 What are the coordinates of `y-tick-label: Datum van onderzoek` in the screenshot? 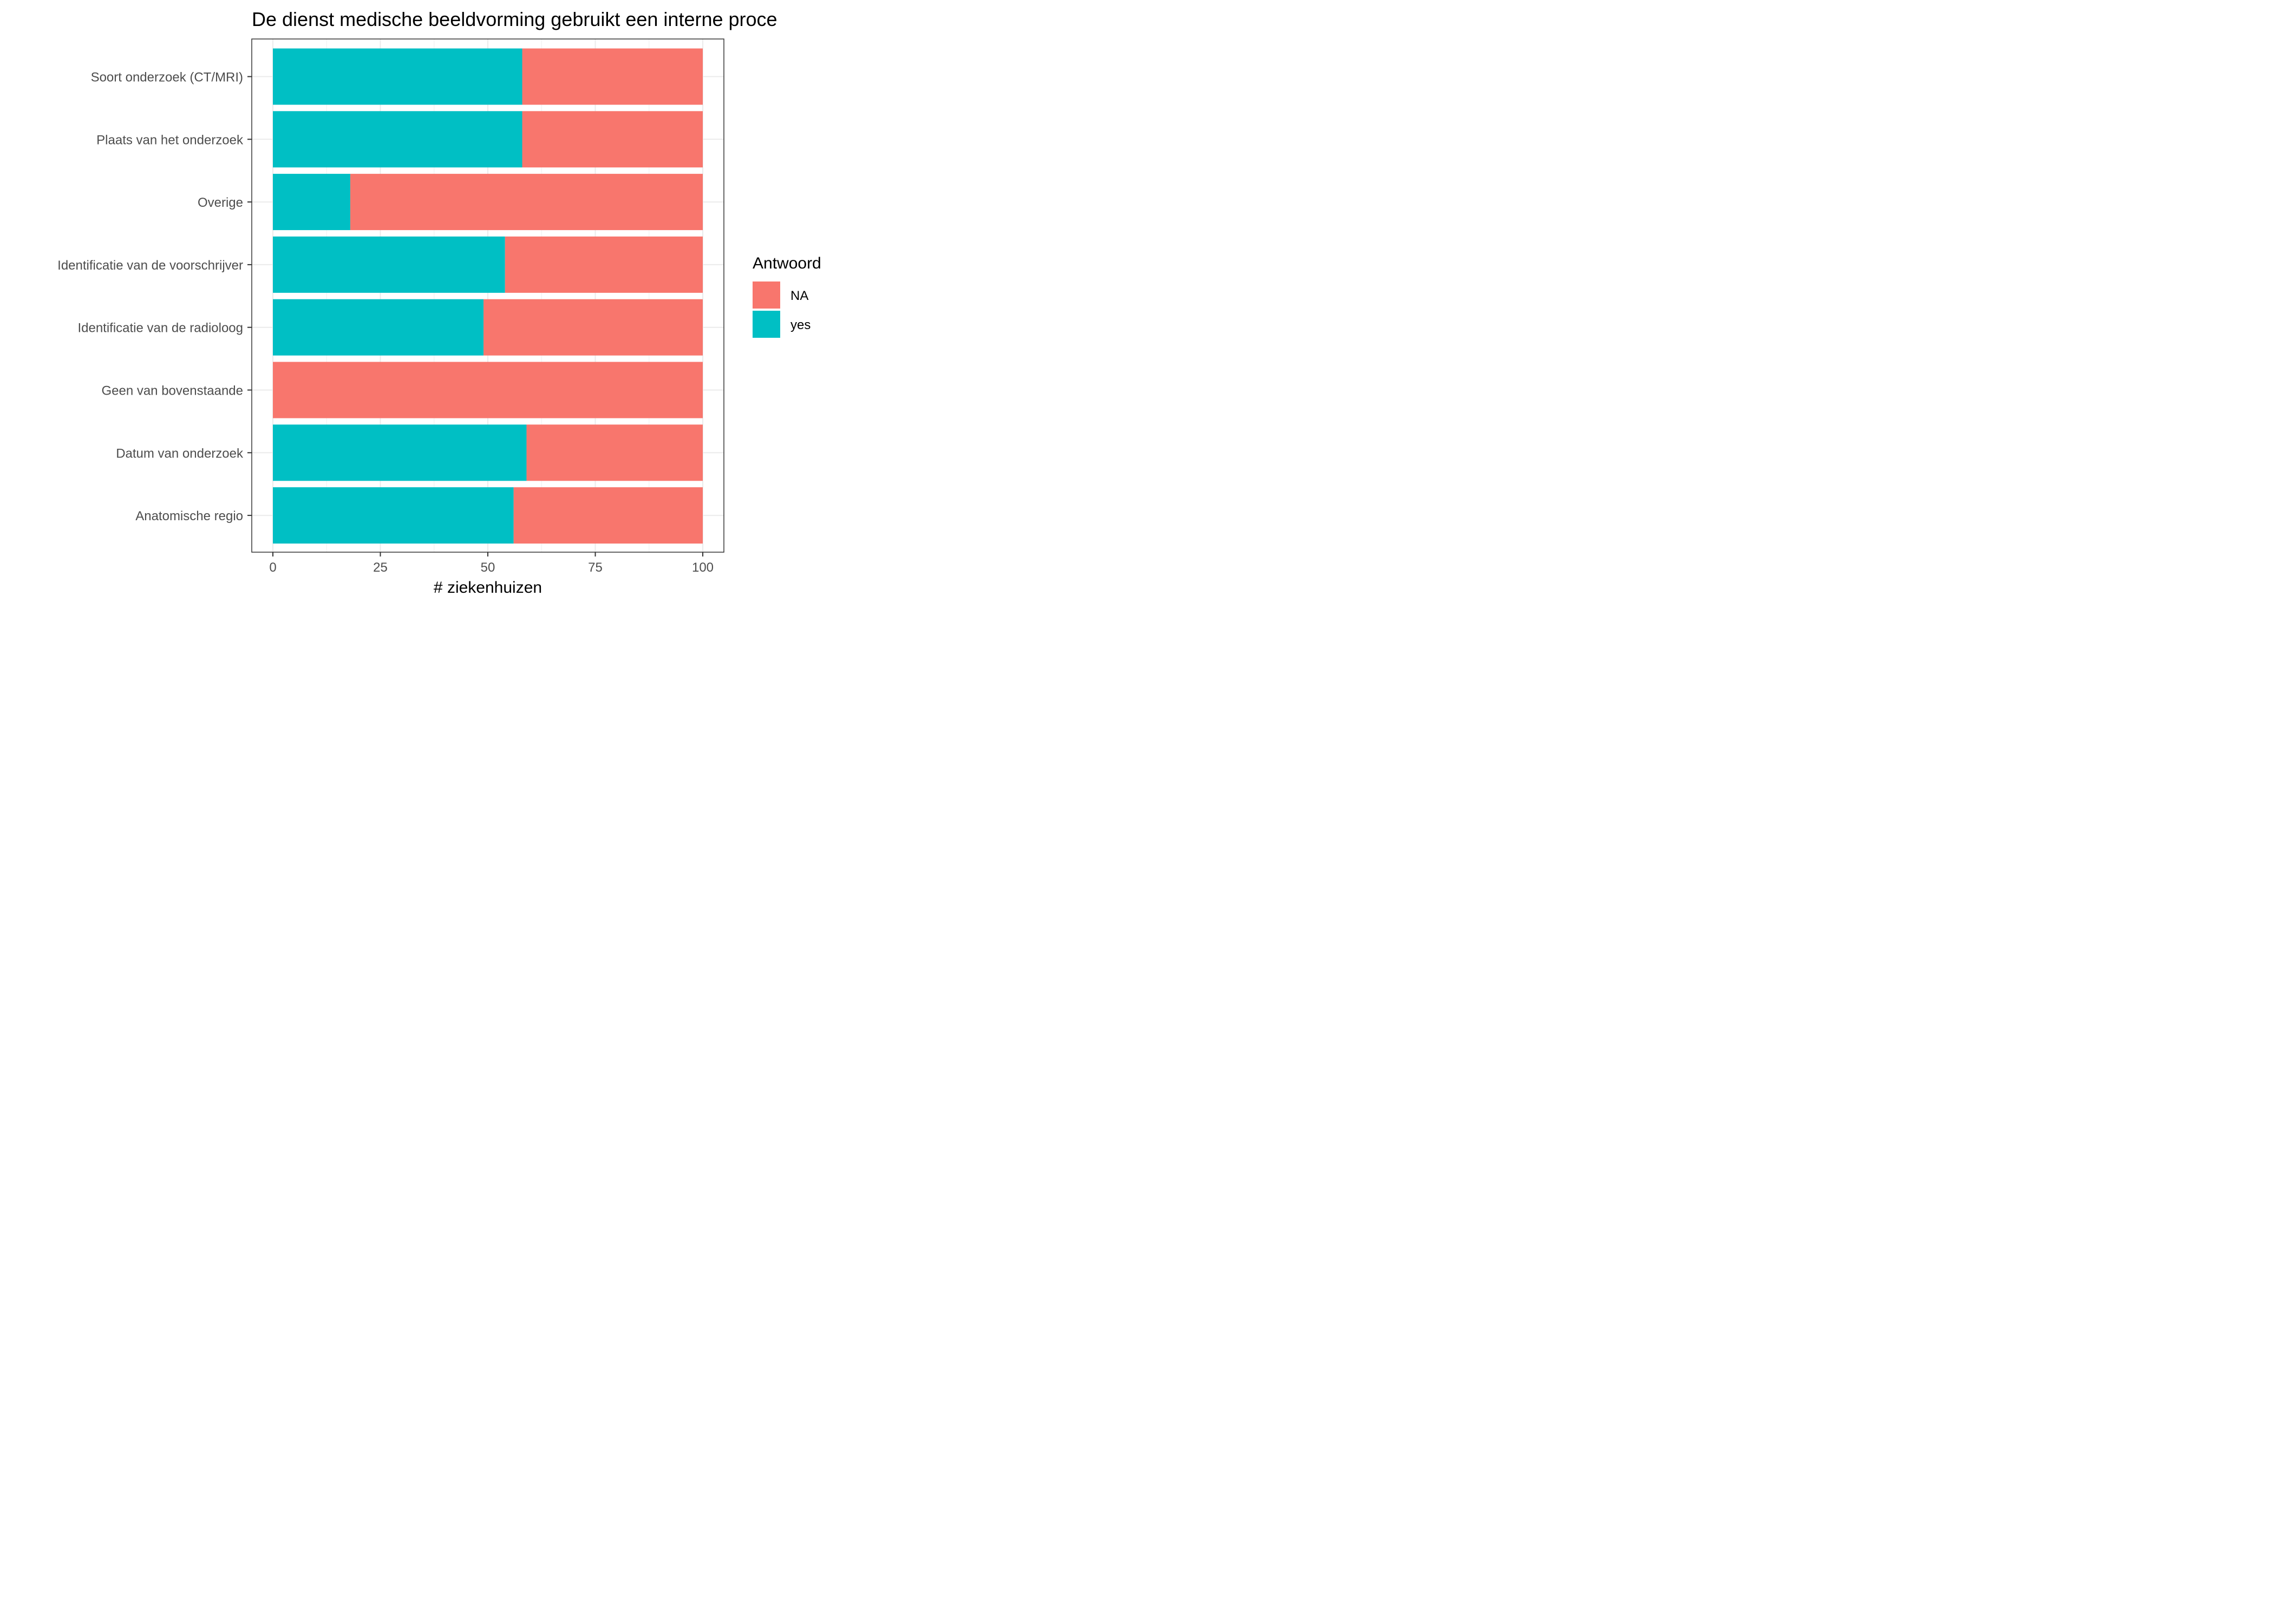 It's located at (180, 453).